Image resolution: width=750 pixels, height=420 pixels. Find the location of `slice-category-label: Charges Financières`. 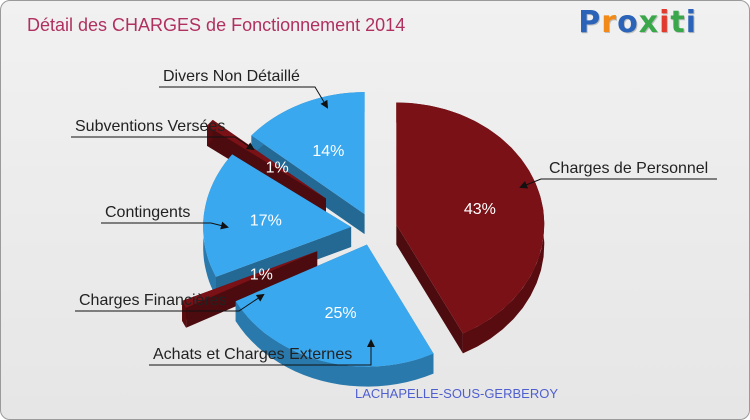

slice-category-label: Charges Financières is located at coordinates (153, 300).